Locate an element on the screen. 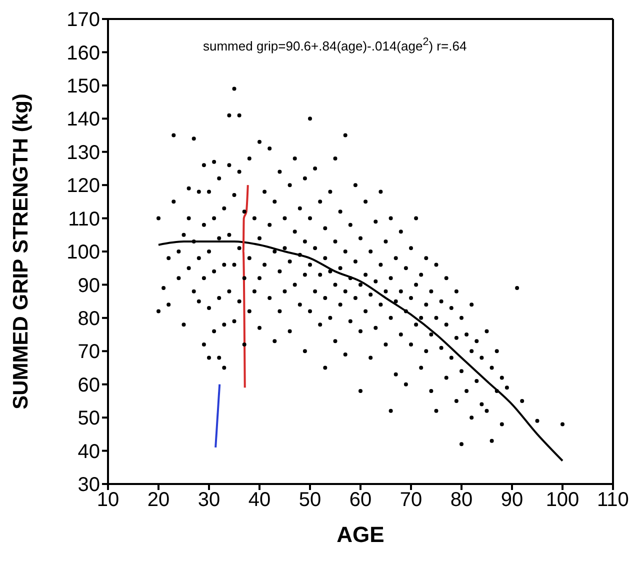 The height and width of the screenshot is (564, 640). line-series is located at coordinates (245, 286).